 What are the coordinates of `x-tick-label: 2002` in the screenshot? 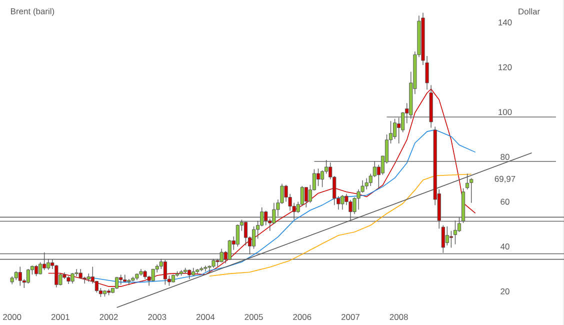 It's located at (109, 317).